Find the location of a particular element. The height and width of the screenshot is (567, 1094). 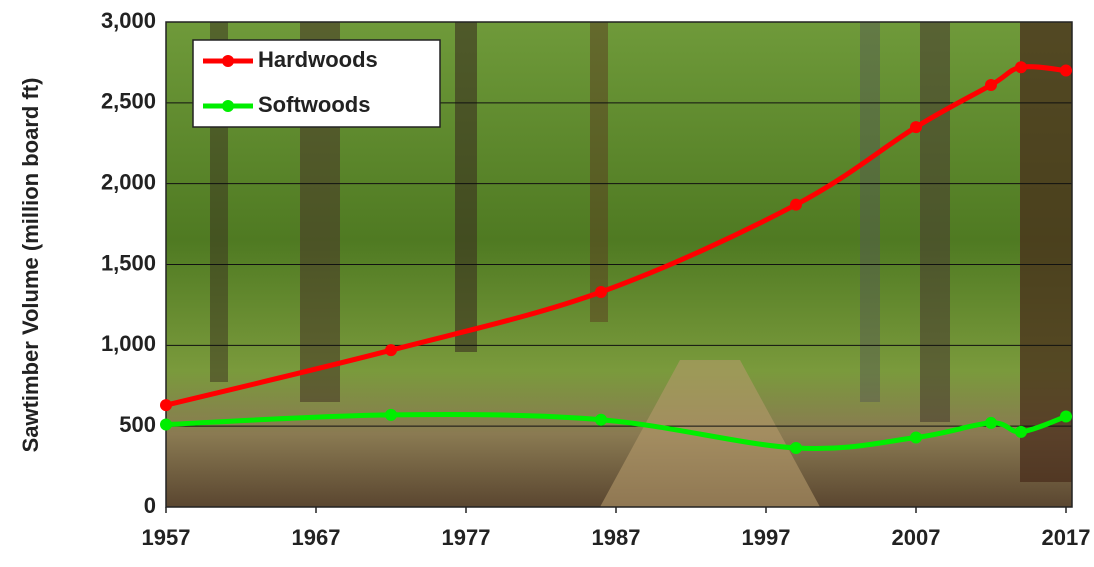

y-tick-label: 1,500 is located at coordinates (128, 262).